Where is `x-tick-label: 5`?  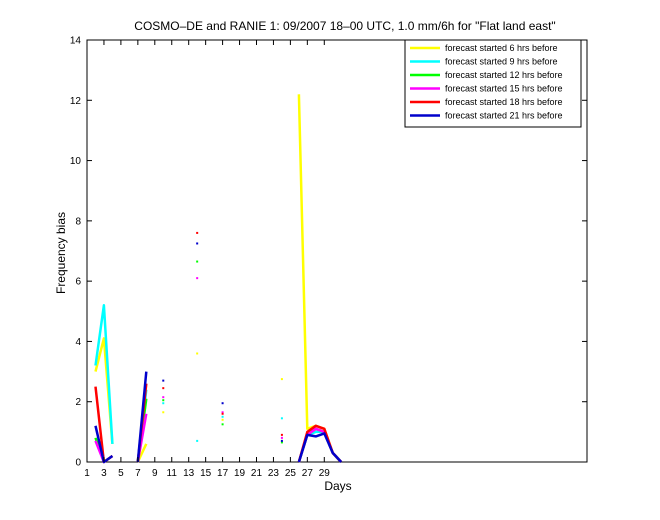
x-tick-label: 5 is located at coordinates (121, 473).